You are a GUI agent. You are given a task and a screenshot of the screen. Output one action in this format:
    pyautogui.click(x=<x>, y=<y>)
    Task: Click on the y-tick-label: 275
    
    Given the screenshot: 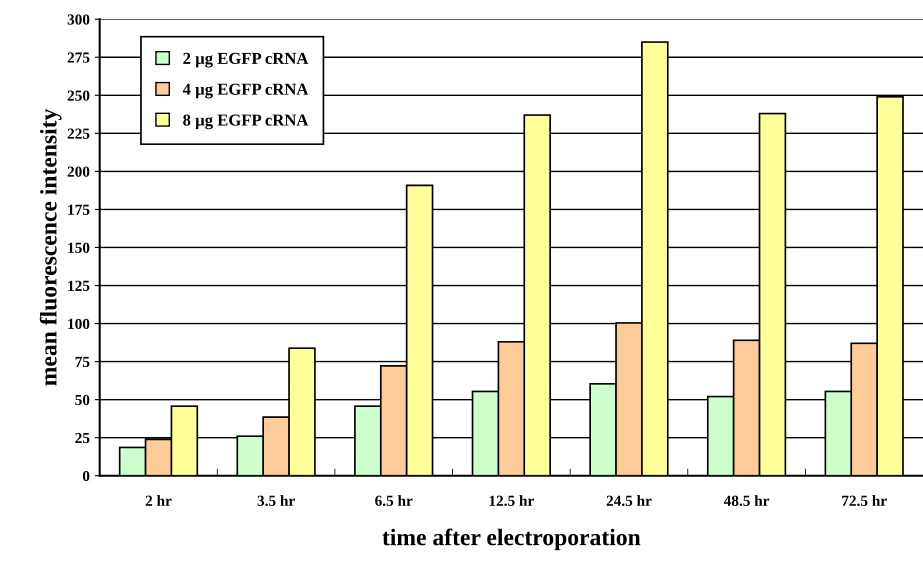 What is the action you would take?
    pyautogui.click(x=79, y=57)
    